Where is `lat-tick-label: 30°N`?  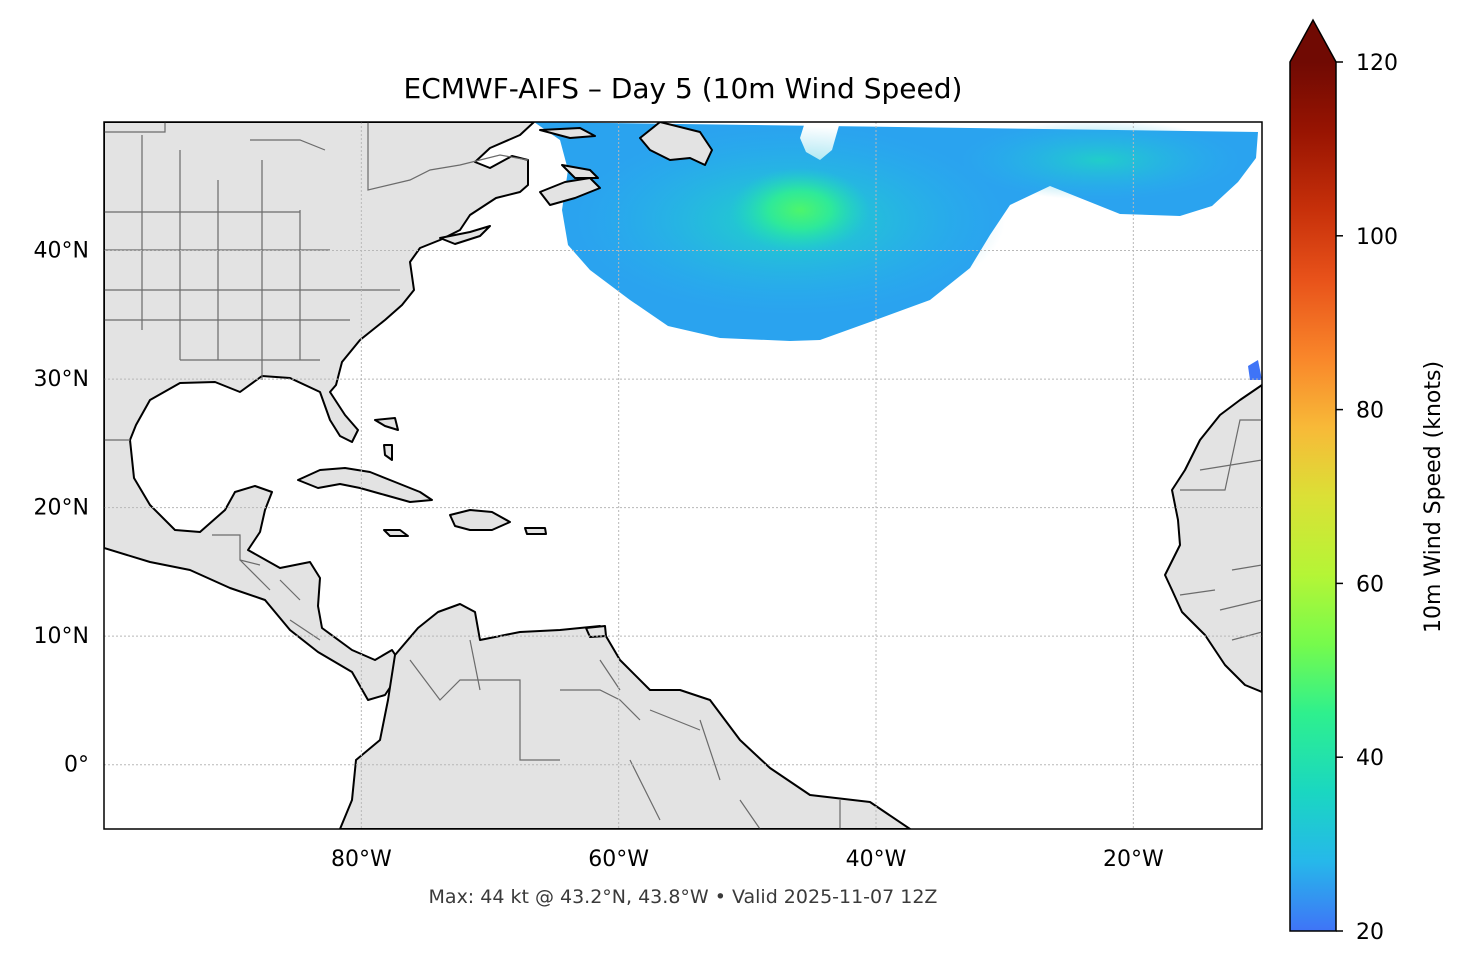 lat-tick-label: 30°N is located at coordinates (61, 379).